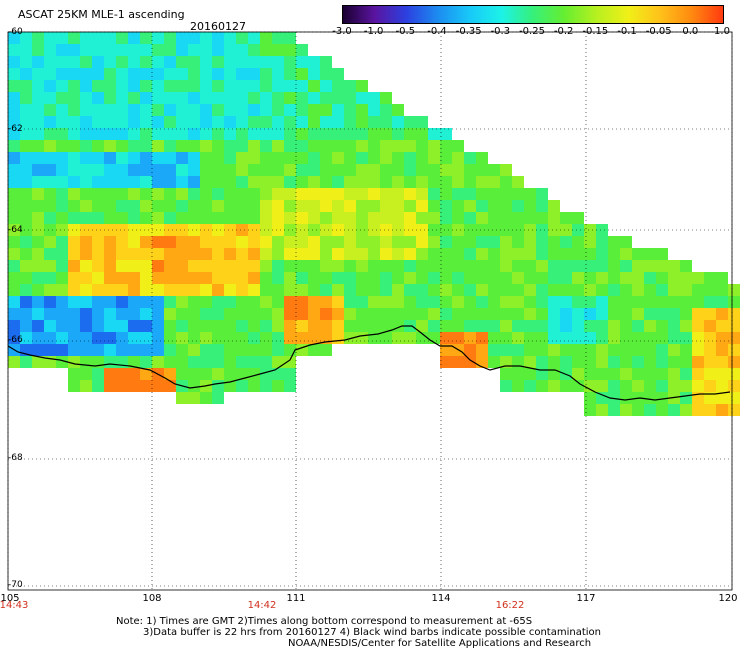 The image size is (740, 650). Describe the element at coordinates (15, 458) in the screenshot. I see `lat-label: -68` at that location.